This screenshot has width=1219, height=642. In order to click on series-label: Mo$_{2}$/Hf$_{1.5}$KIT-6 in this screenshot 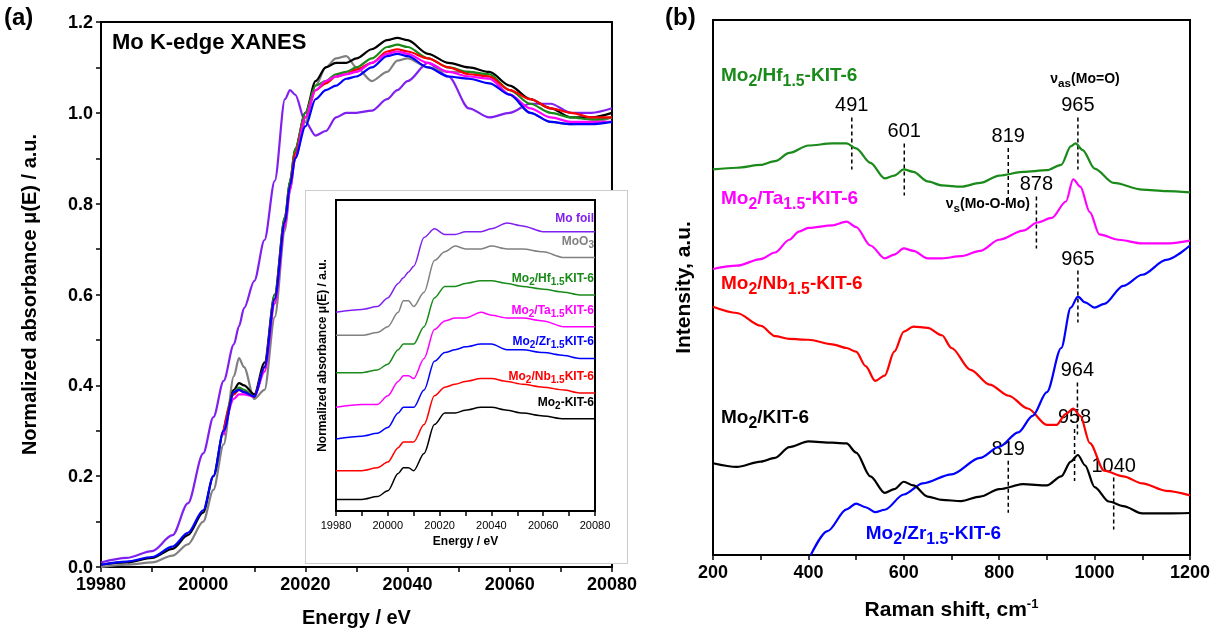, I will do `click(552, 279)`.